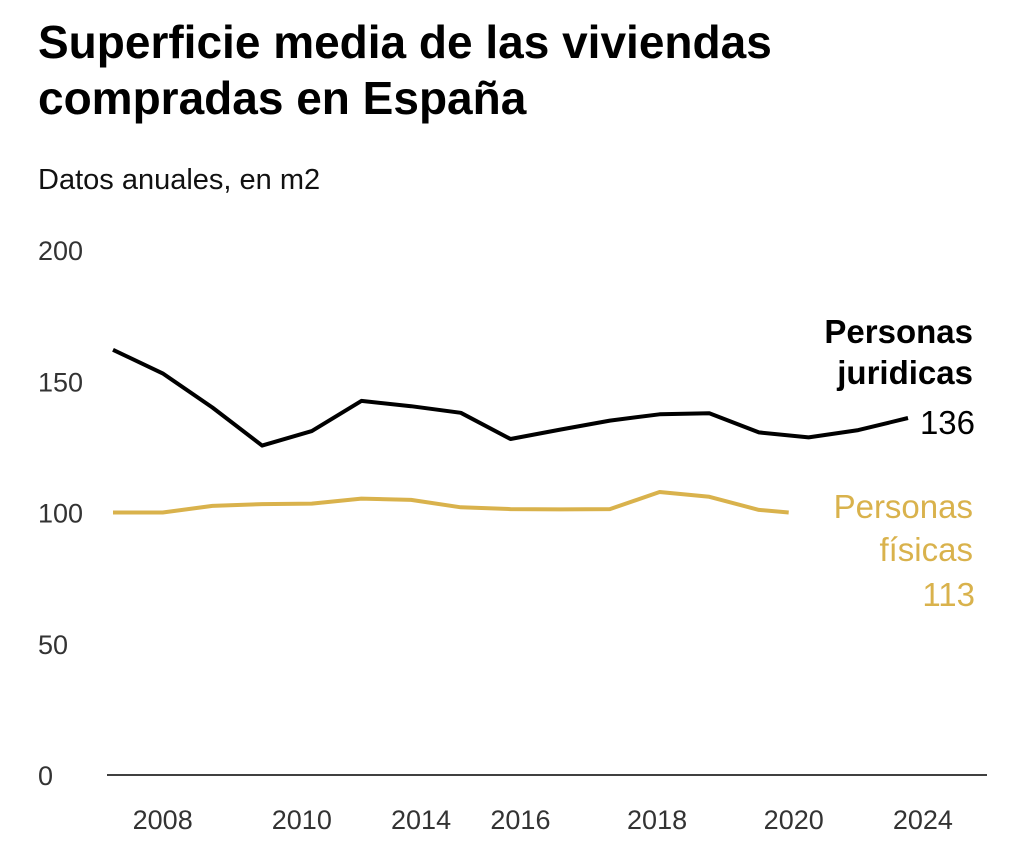  What do you see at coordinates (926, 549) in the screenshot?
I see `series-label: físicas` at bounding box center [926, 549].